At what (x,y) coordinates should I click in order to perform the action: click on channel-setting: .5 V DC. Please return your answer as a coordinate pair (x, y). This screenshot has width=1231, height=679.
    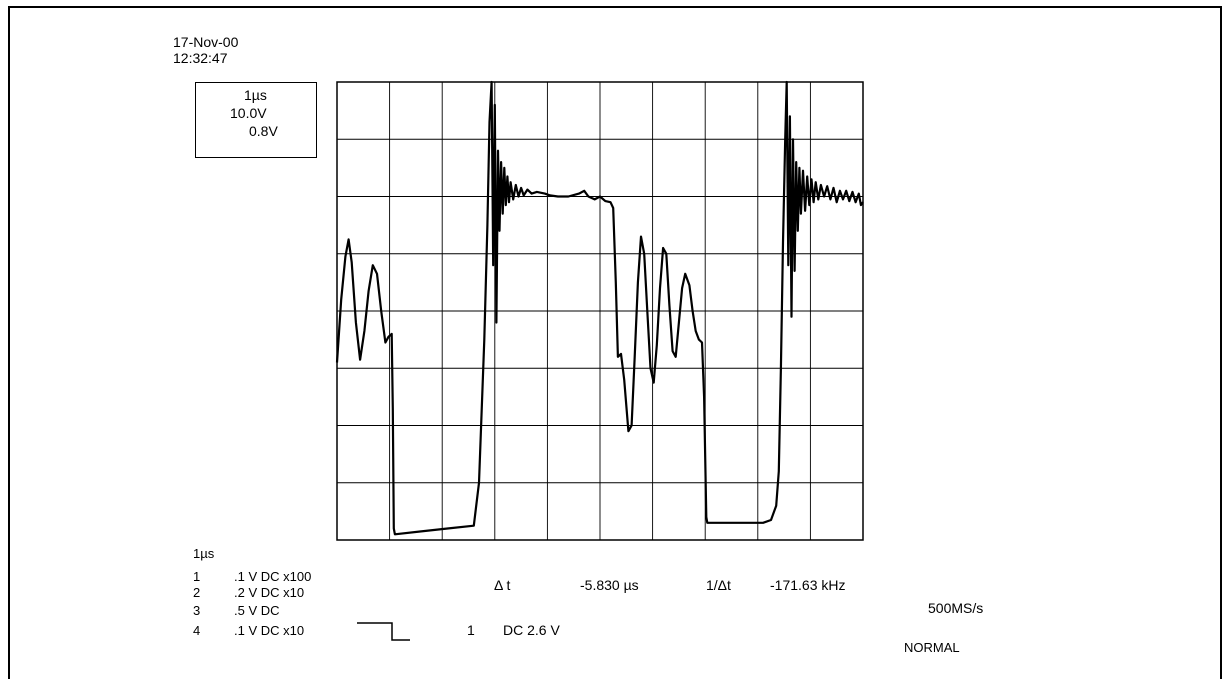
    Looking at the image, I should click on (257, 610).